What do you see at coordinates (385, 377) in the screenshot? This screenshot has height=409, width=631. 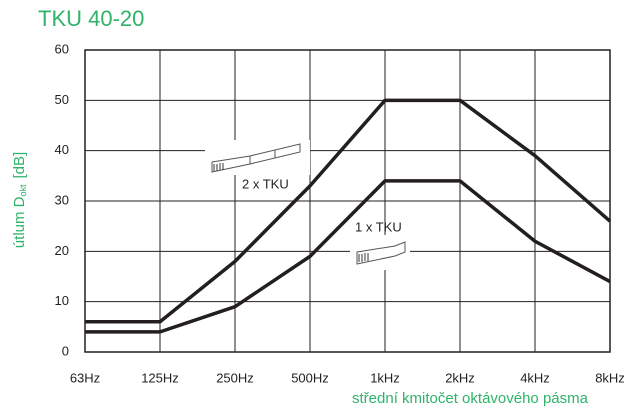 I see `x-tick-label: 1kHz` at bounding box center [385, 377].